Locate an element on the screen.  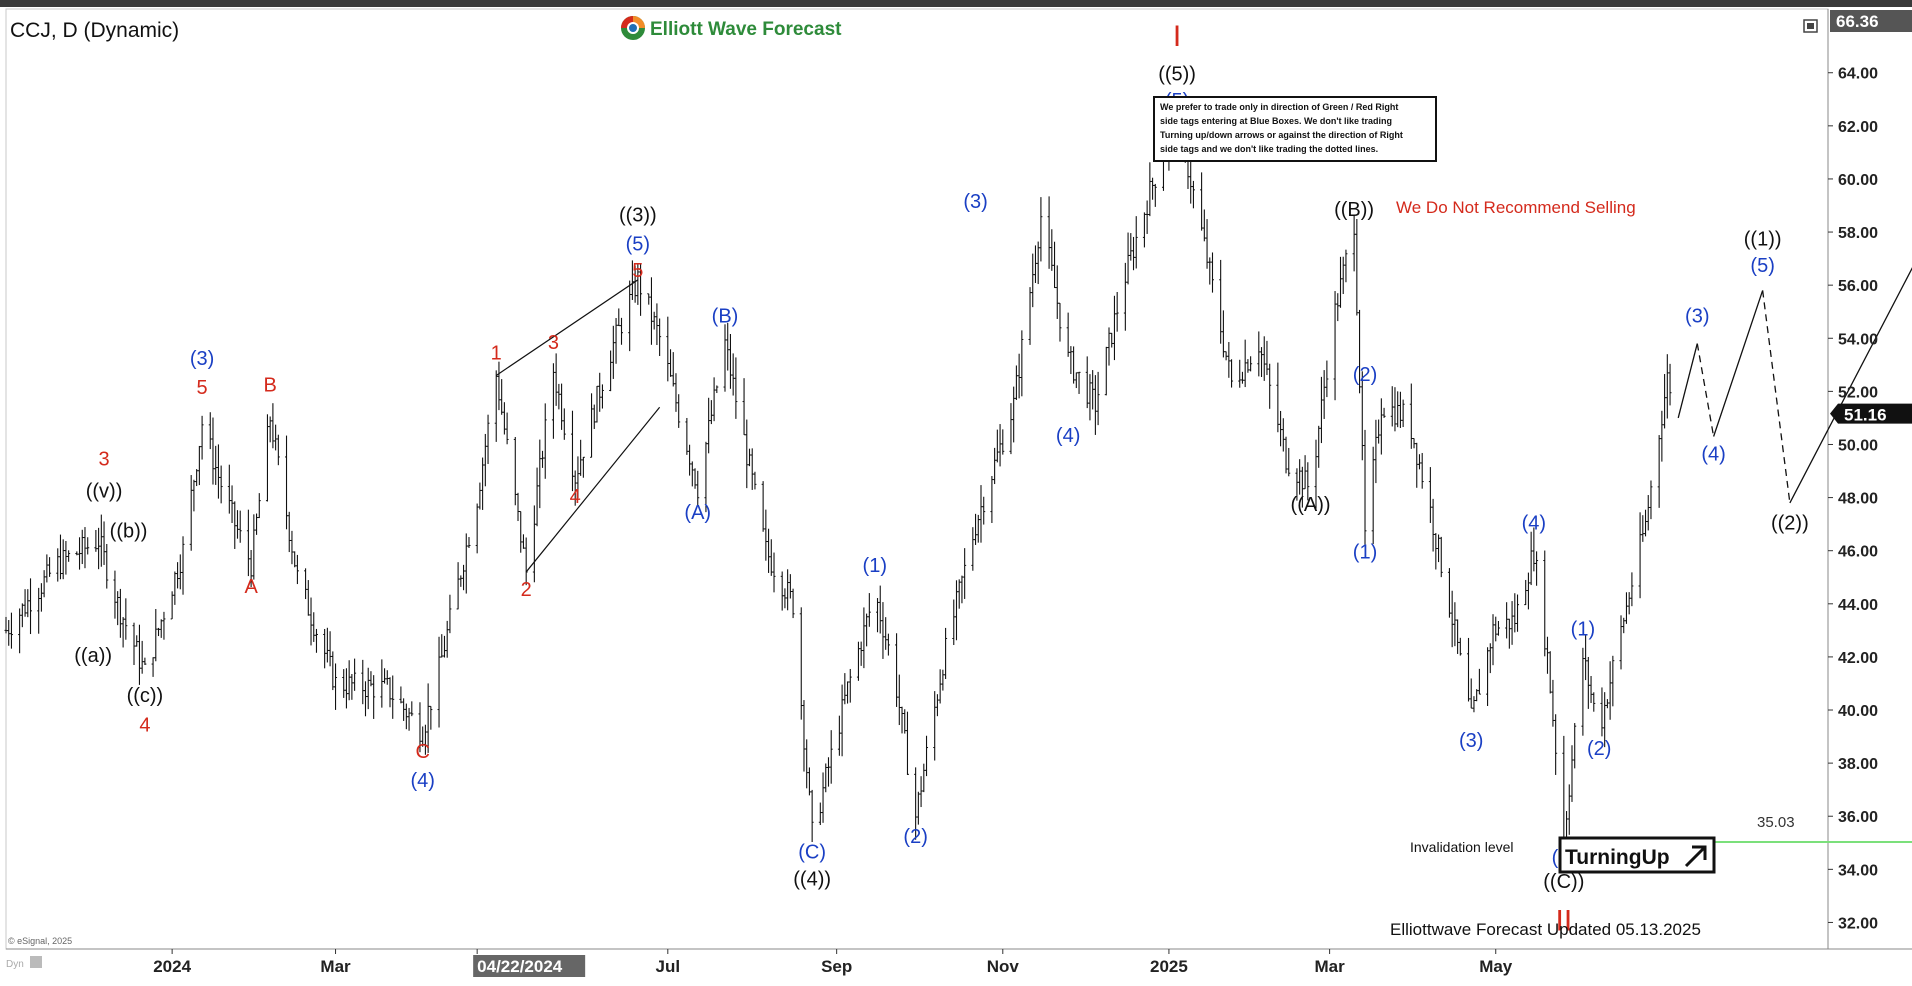
y-tick-label: 60.00 is located at coordinates (1858, 180).